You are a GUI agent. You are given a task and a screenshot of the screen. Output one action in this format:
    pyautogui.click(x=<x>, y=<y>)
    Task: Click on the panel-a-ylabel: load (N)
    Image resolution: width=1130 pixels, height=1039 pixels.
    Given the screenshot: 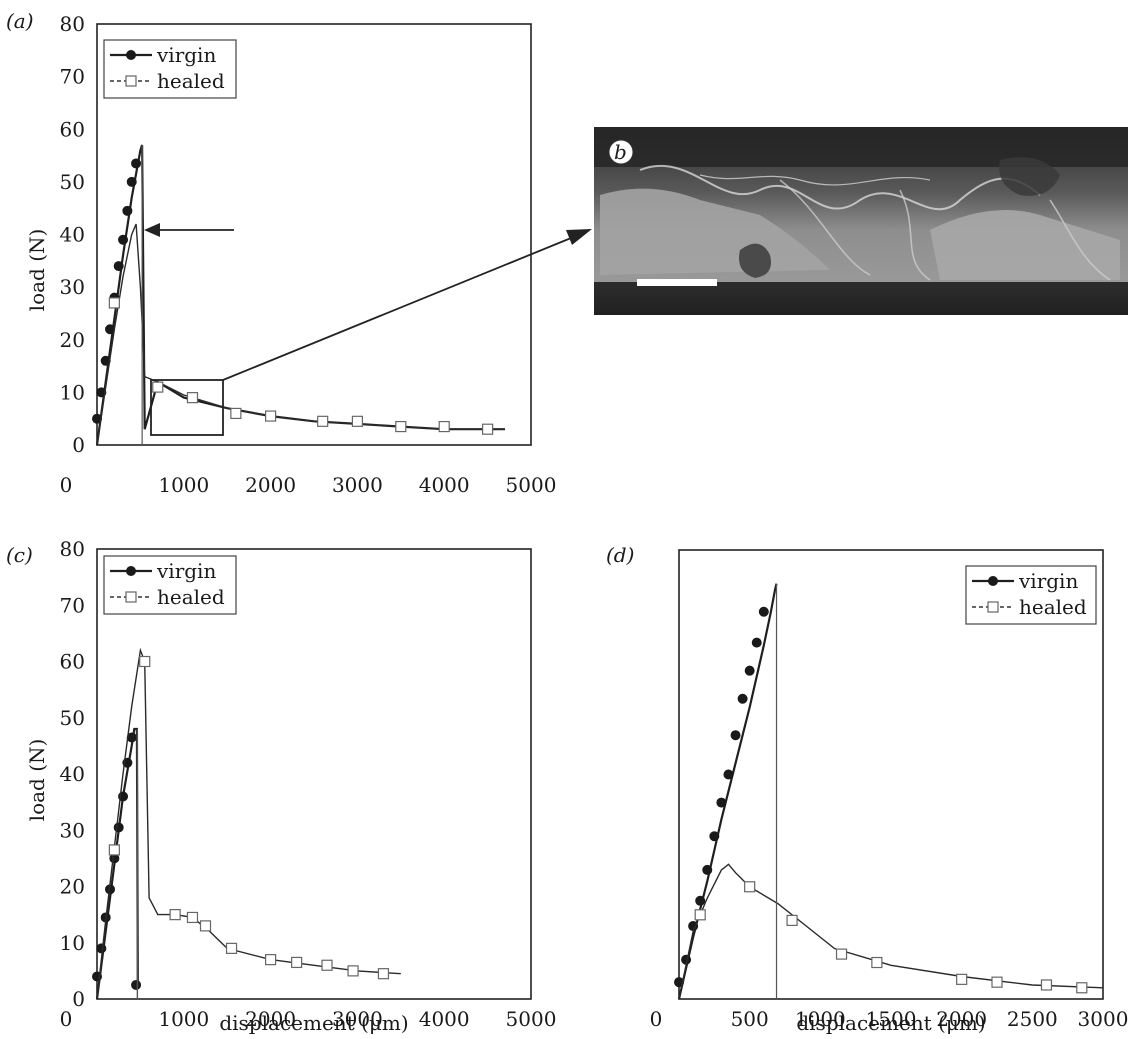 What is the action you would take?
    pyautogui.click(x=37, y=270)
    